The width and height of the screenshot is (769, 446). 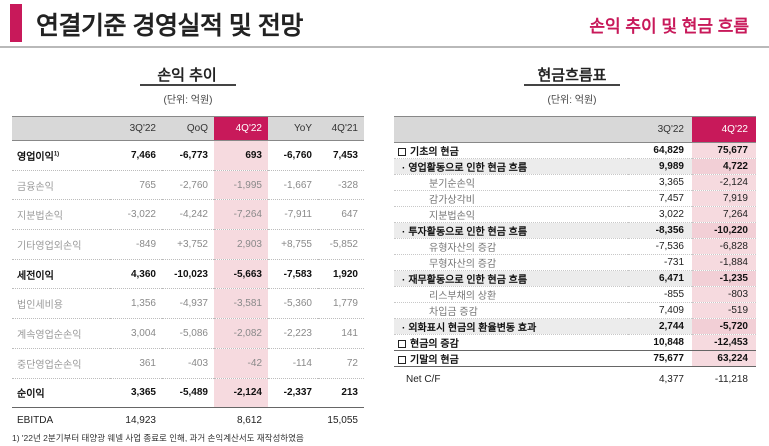 What do you see at coordinates (293, 155) in the screenshot?
I see `cell: -6,760` at bounding box center [293, 155].